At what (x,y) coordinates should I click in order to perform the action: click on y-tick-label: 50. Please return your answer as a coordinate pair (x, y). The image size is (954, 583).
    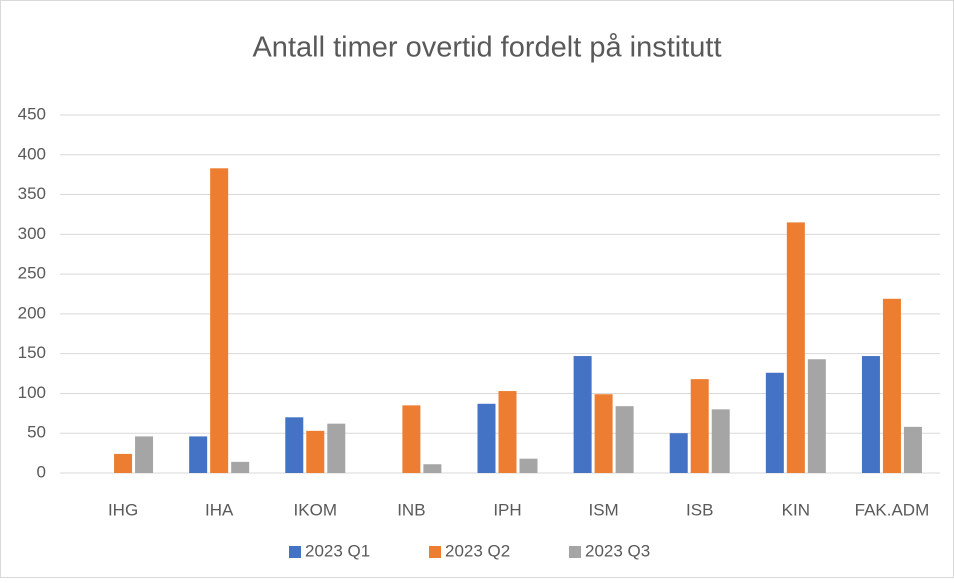
    Looking at the image, I should click on (36, 432).